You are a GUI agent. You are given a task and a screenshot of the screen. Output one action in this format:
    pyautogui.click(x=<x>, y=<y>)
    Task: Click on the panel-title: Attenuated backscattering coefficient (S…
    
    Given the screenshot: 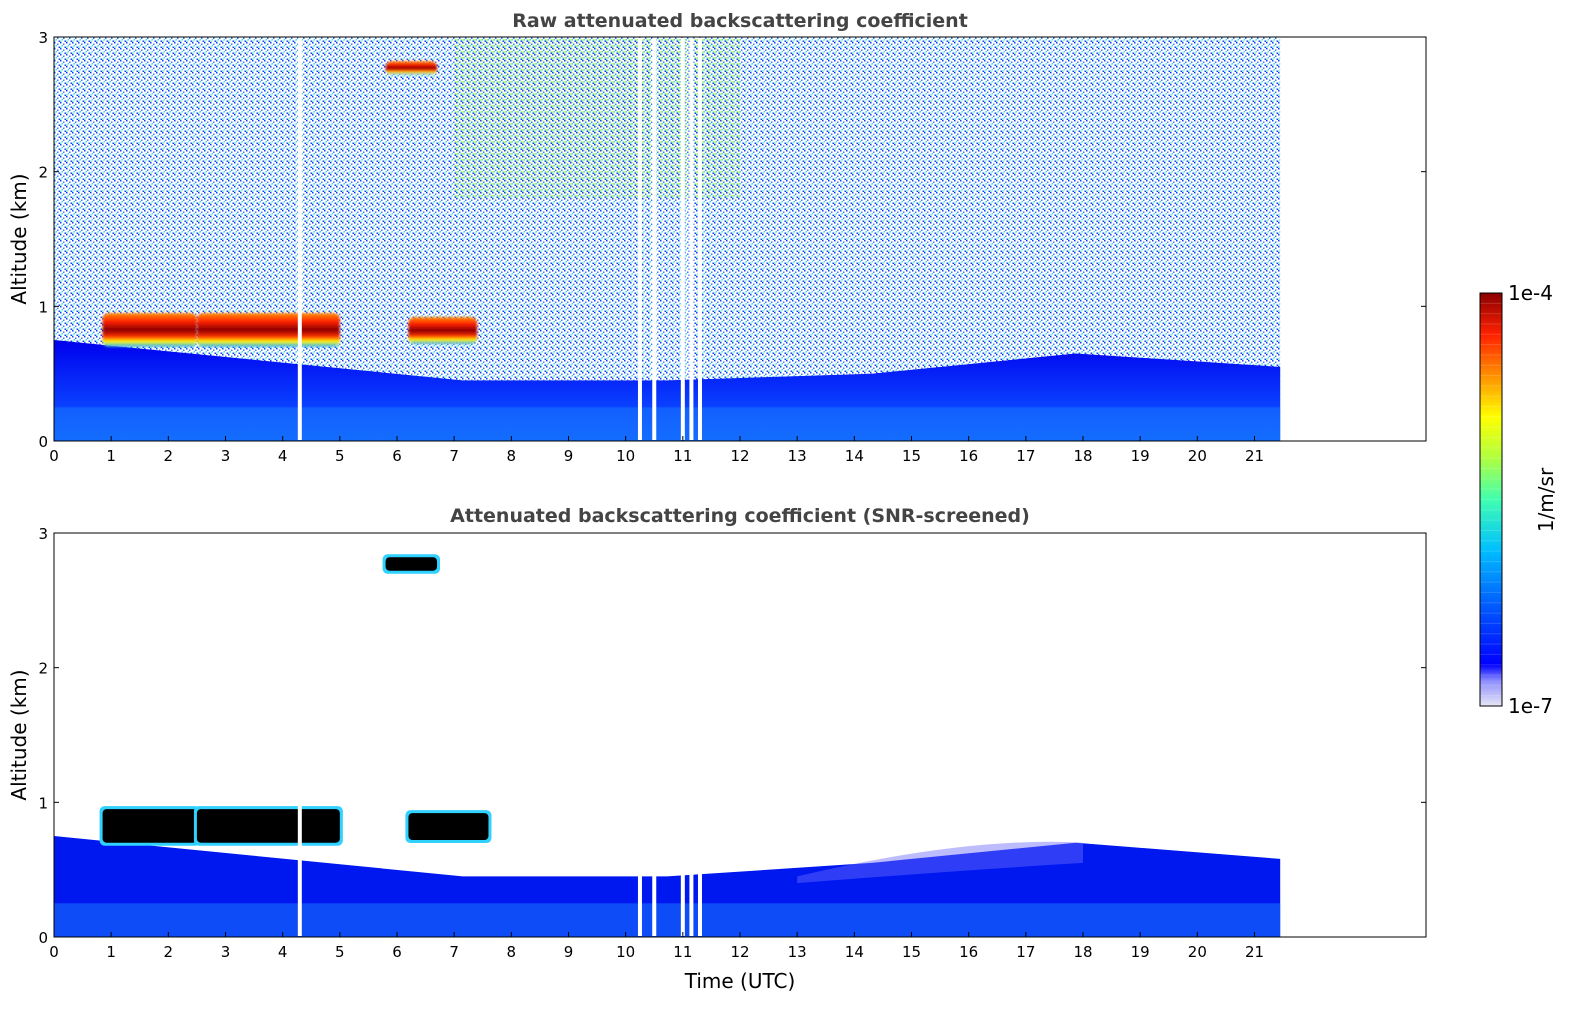 What is the action you would take?
    pyautogui.click(x=740, y=516)
    